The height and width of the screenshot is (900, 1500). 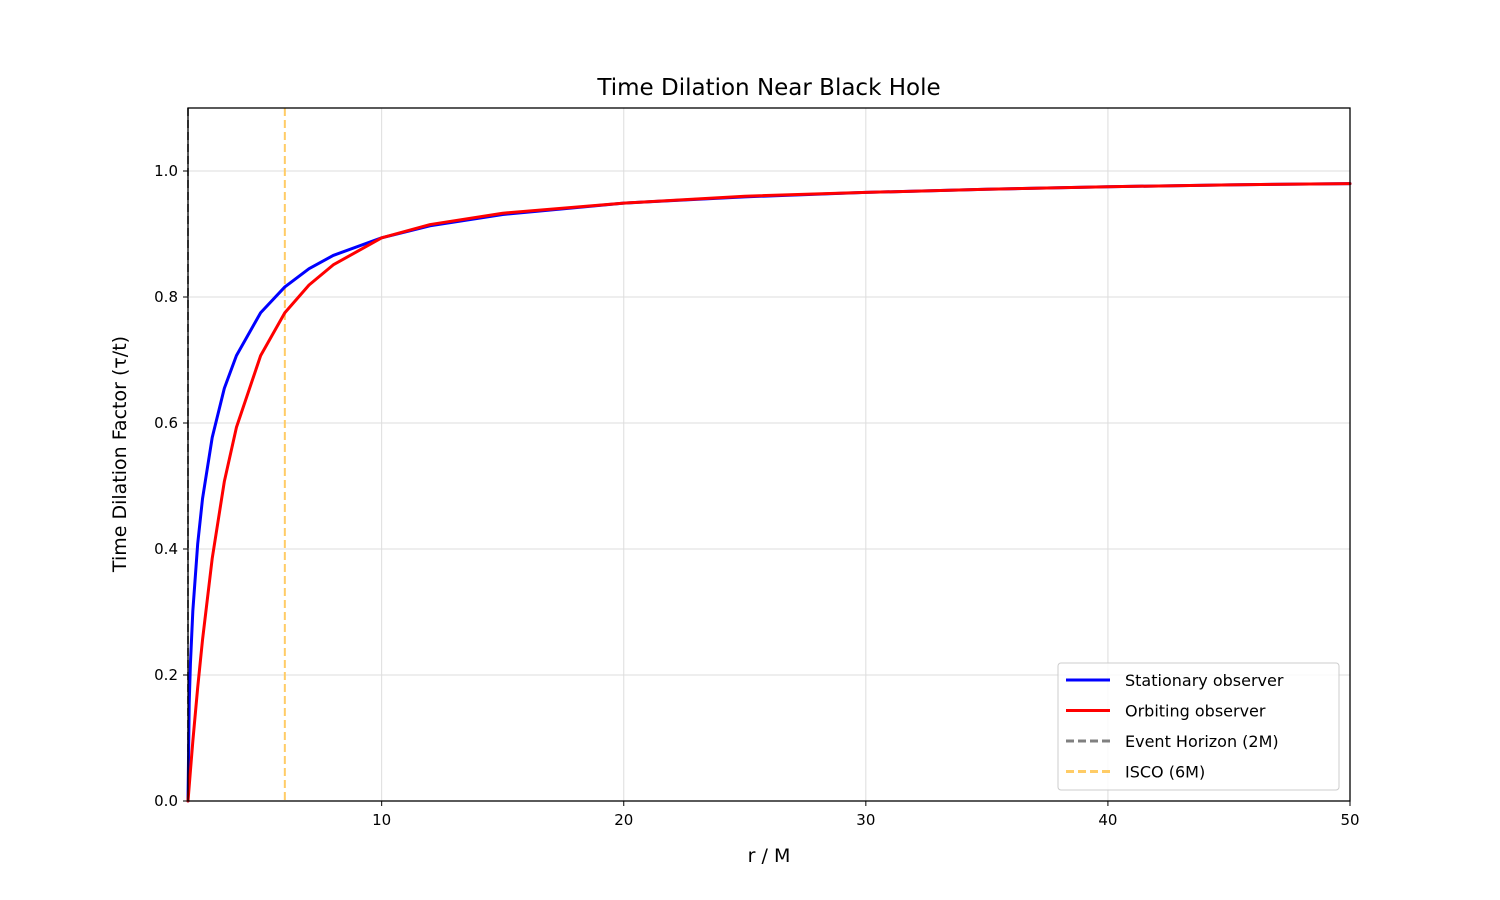 What do you see at coordinates (1107, 820) in the screenshot?
I see `x-tick-label: 40` at bounding box center [1107, 820].